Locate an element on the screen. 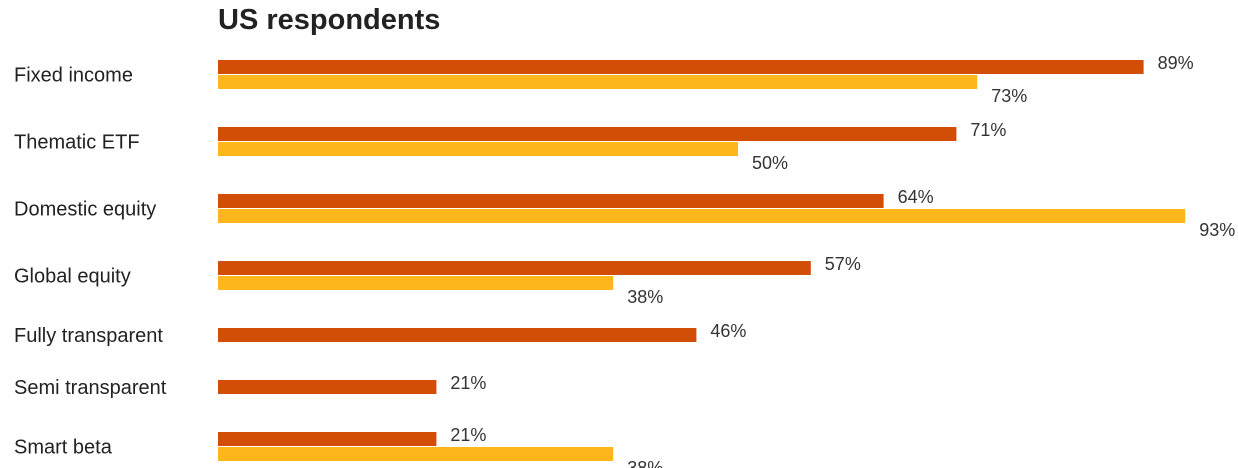 This screenshot has width=1238, height=468. category-label: Fully transparent is located at coordinates (88, 336).